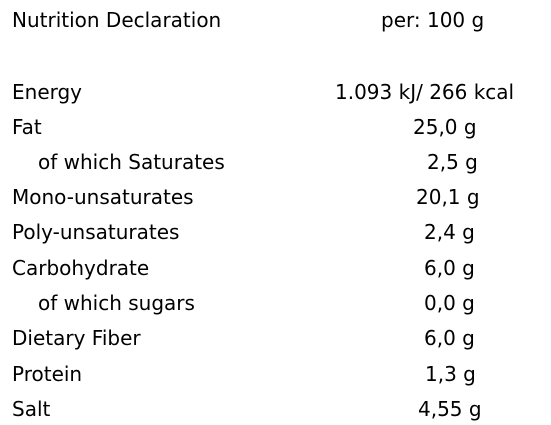 The width and height of the screenshot is (551, 425). I want to click on row-value: 1,3 g, so click(450, 374).